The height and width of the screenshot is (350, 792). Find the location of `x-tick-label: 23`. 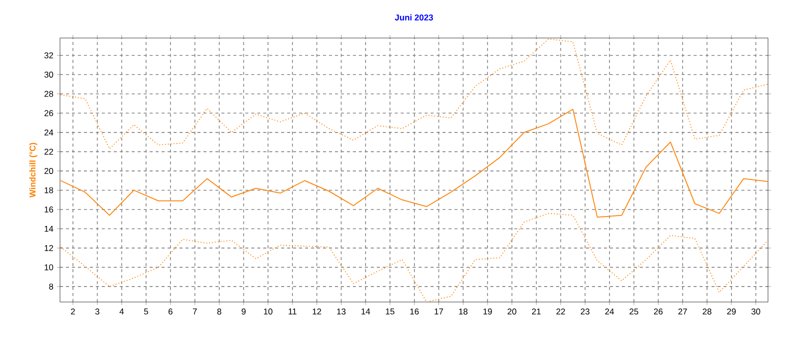

x-tick-label: 23 is located at coordinates (585, 311).